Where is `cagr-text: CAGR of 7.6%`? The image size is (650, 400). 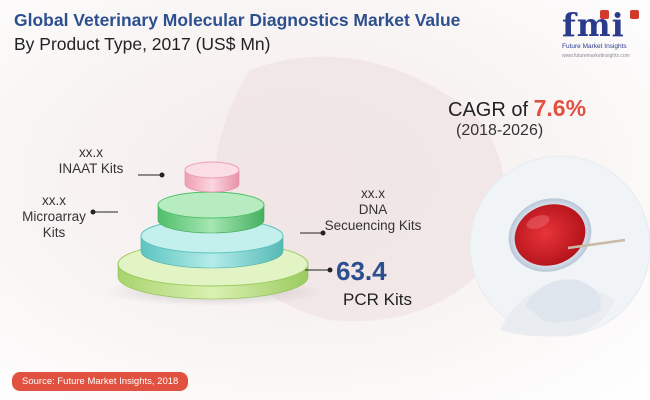
cagr-text: CAGR of 7.6% is located at coordinates (517, 108).